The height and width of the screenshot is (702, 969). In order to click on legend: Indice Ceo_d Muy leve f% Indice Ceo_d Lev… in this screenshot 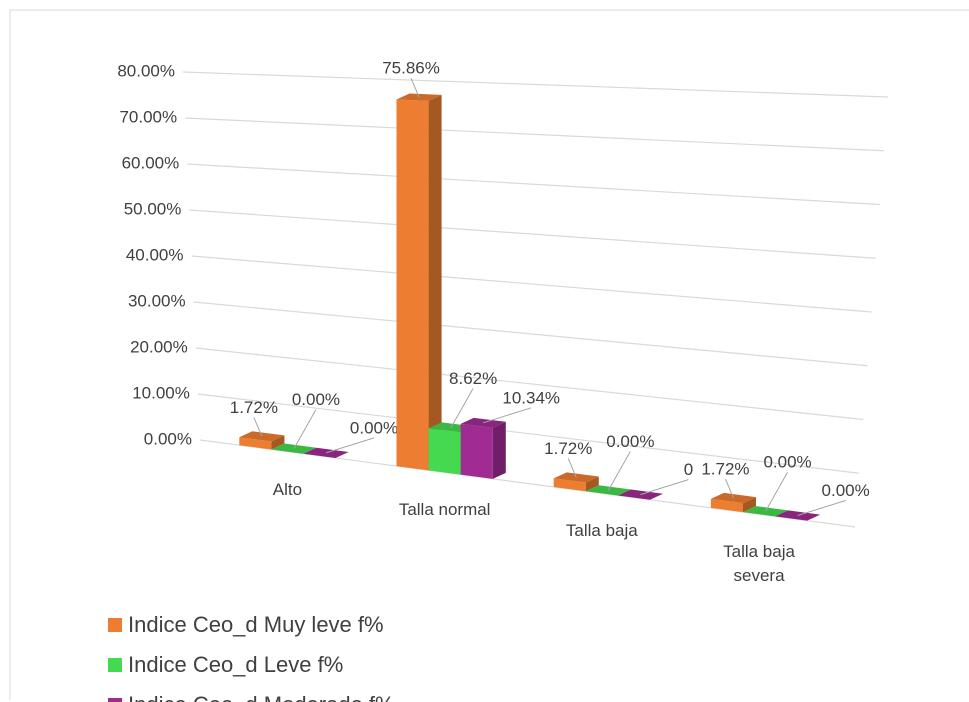, I will do `click(518, 657)`.